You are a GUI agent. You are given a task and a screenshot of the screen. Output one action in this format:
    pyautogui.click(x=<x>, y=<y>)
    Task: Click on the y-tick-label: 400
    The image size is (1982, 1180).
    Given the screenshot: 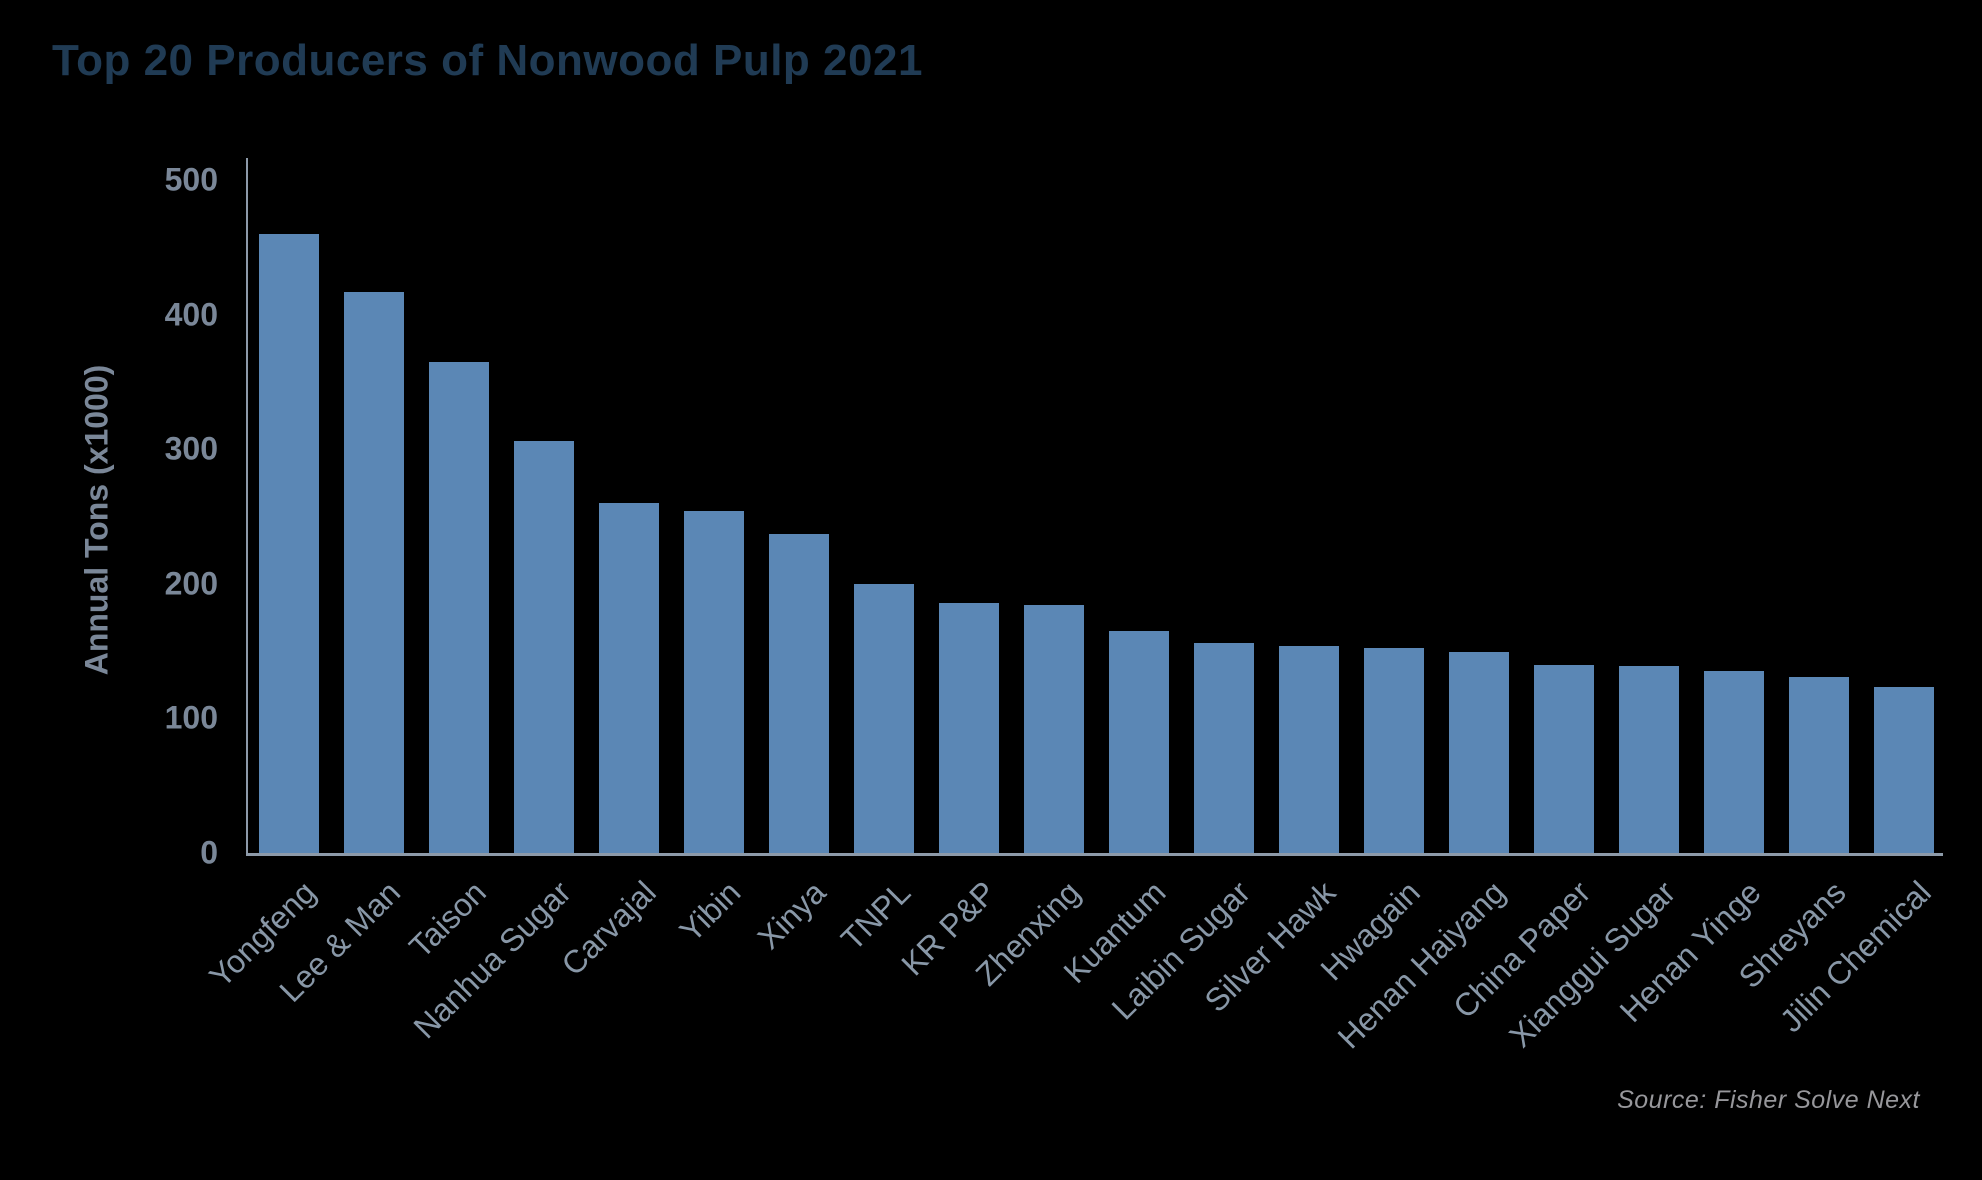 What is the action you would take?
    pyautogui.click(x=191, y=314)
    